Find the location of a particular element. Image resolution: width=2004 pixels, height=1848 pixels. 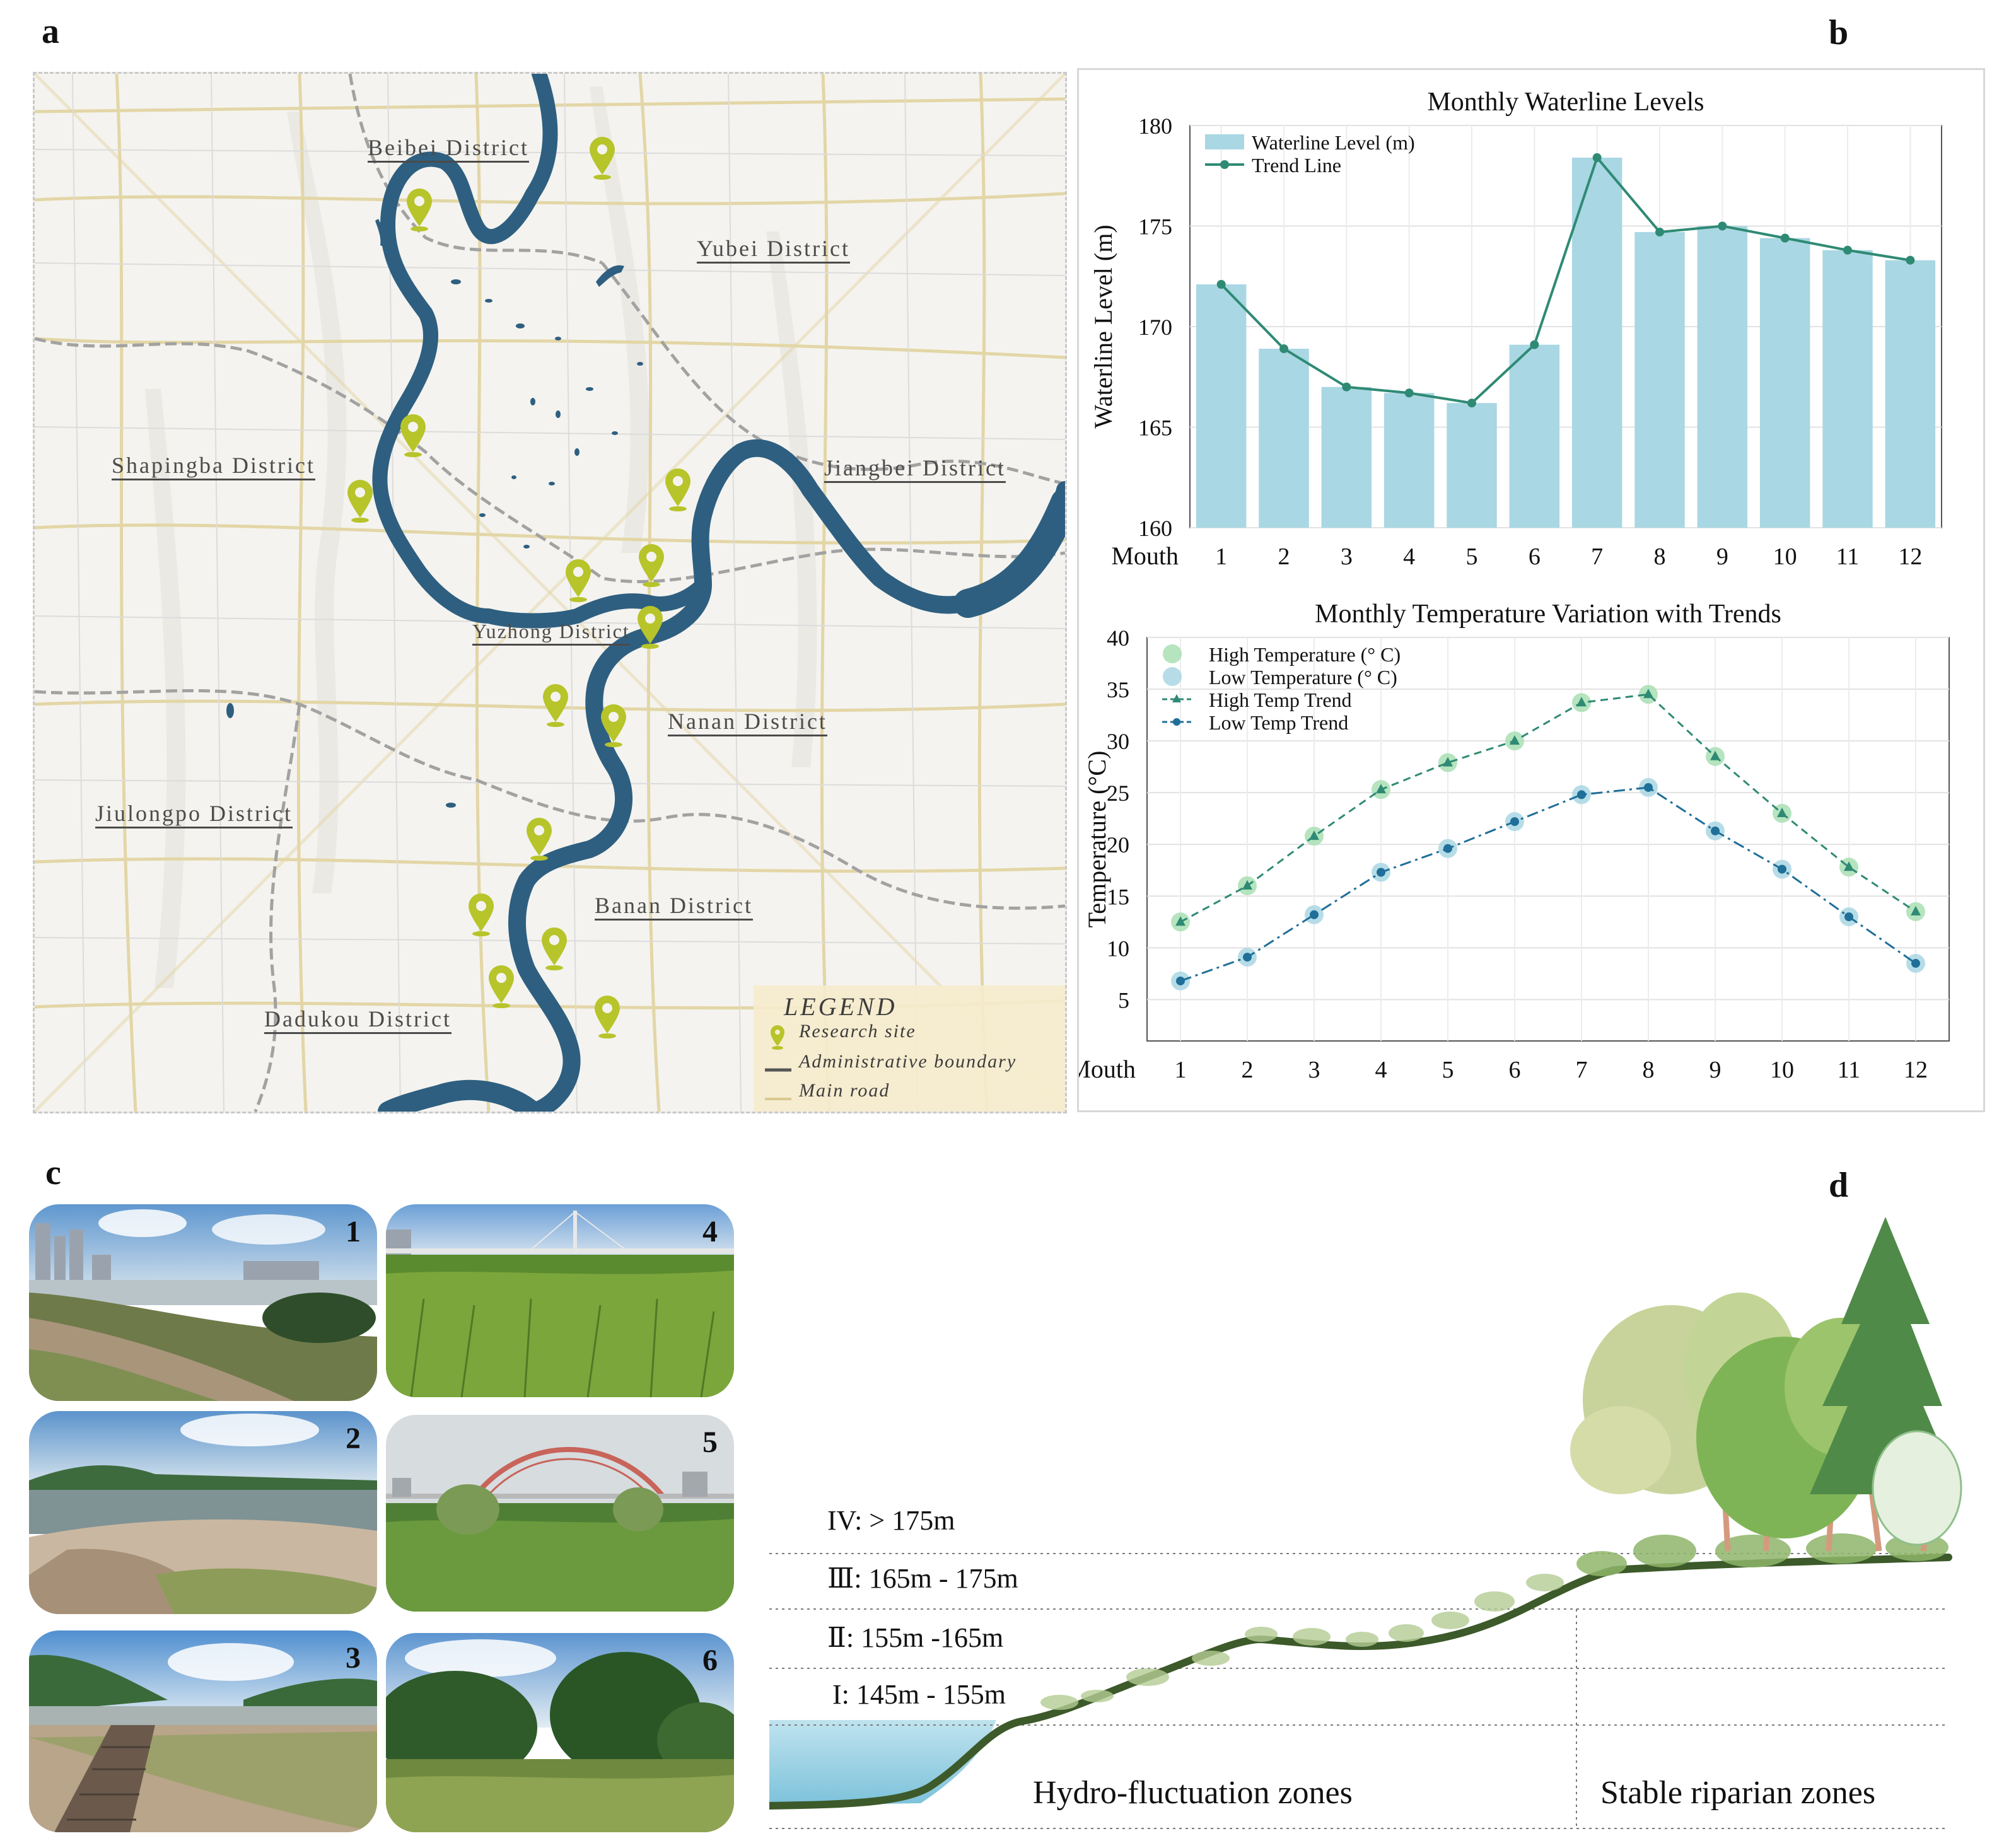

zone-label-ii: Ⅱ: 155m -165m is located at coordinates (916, 1638).